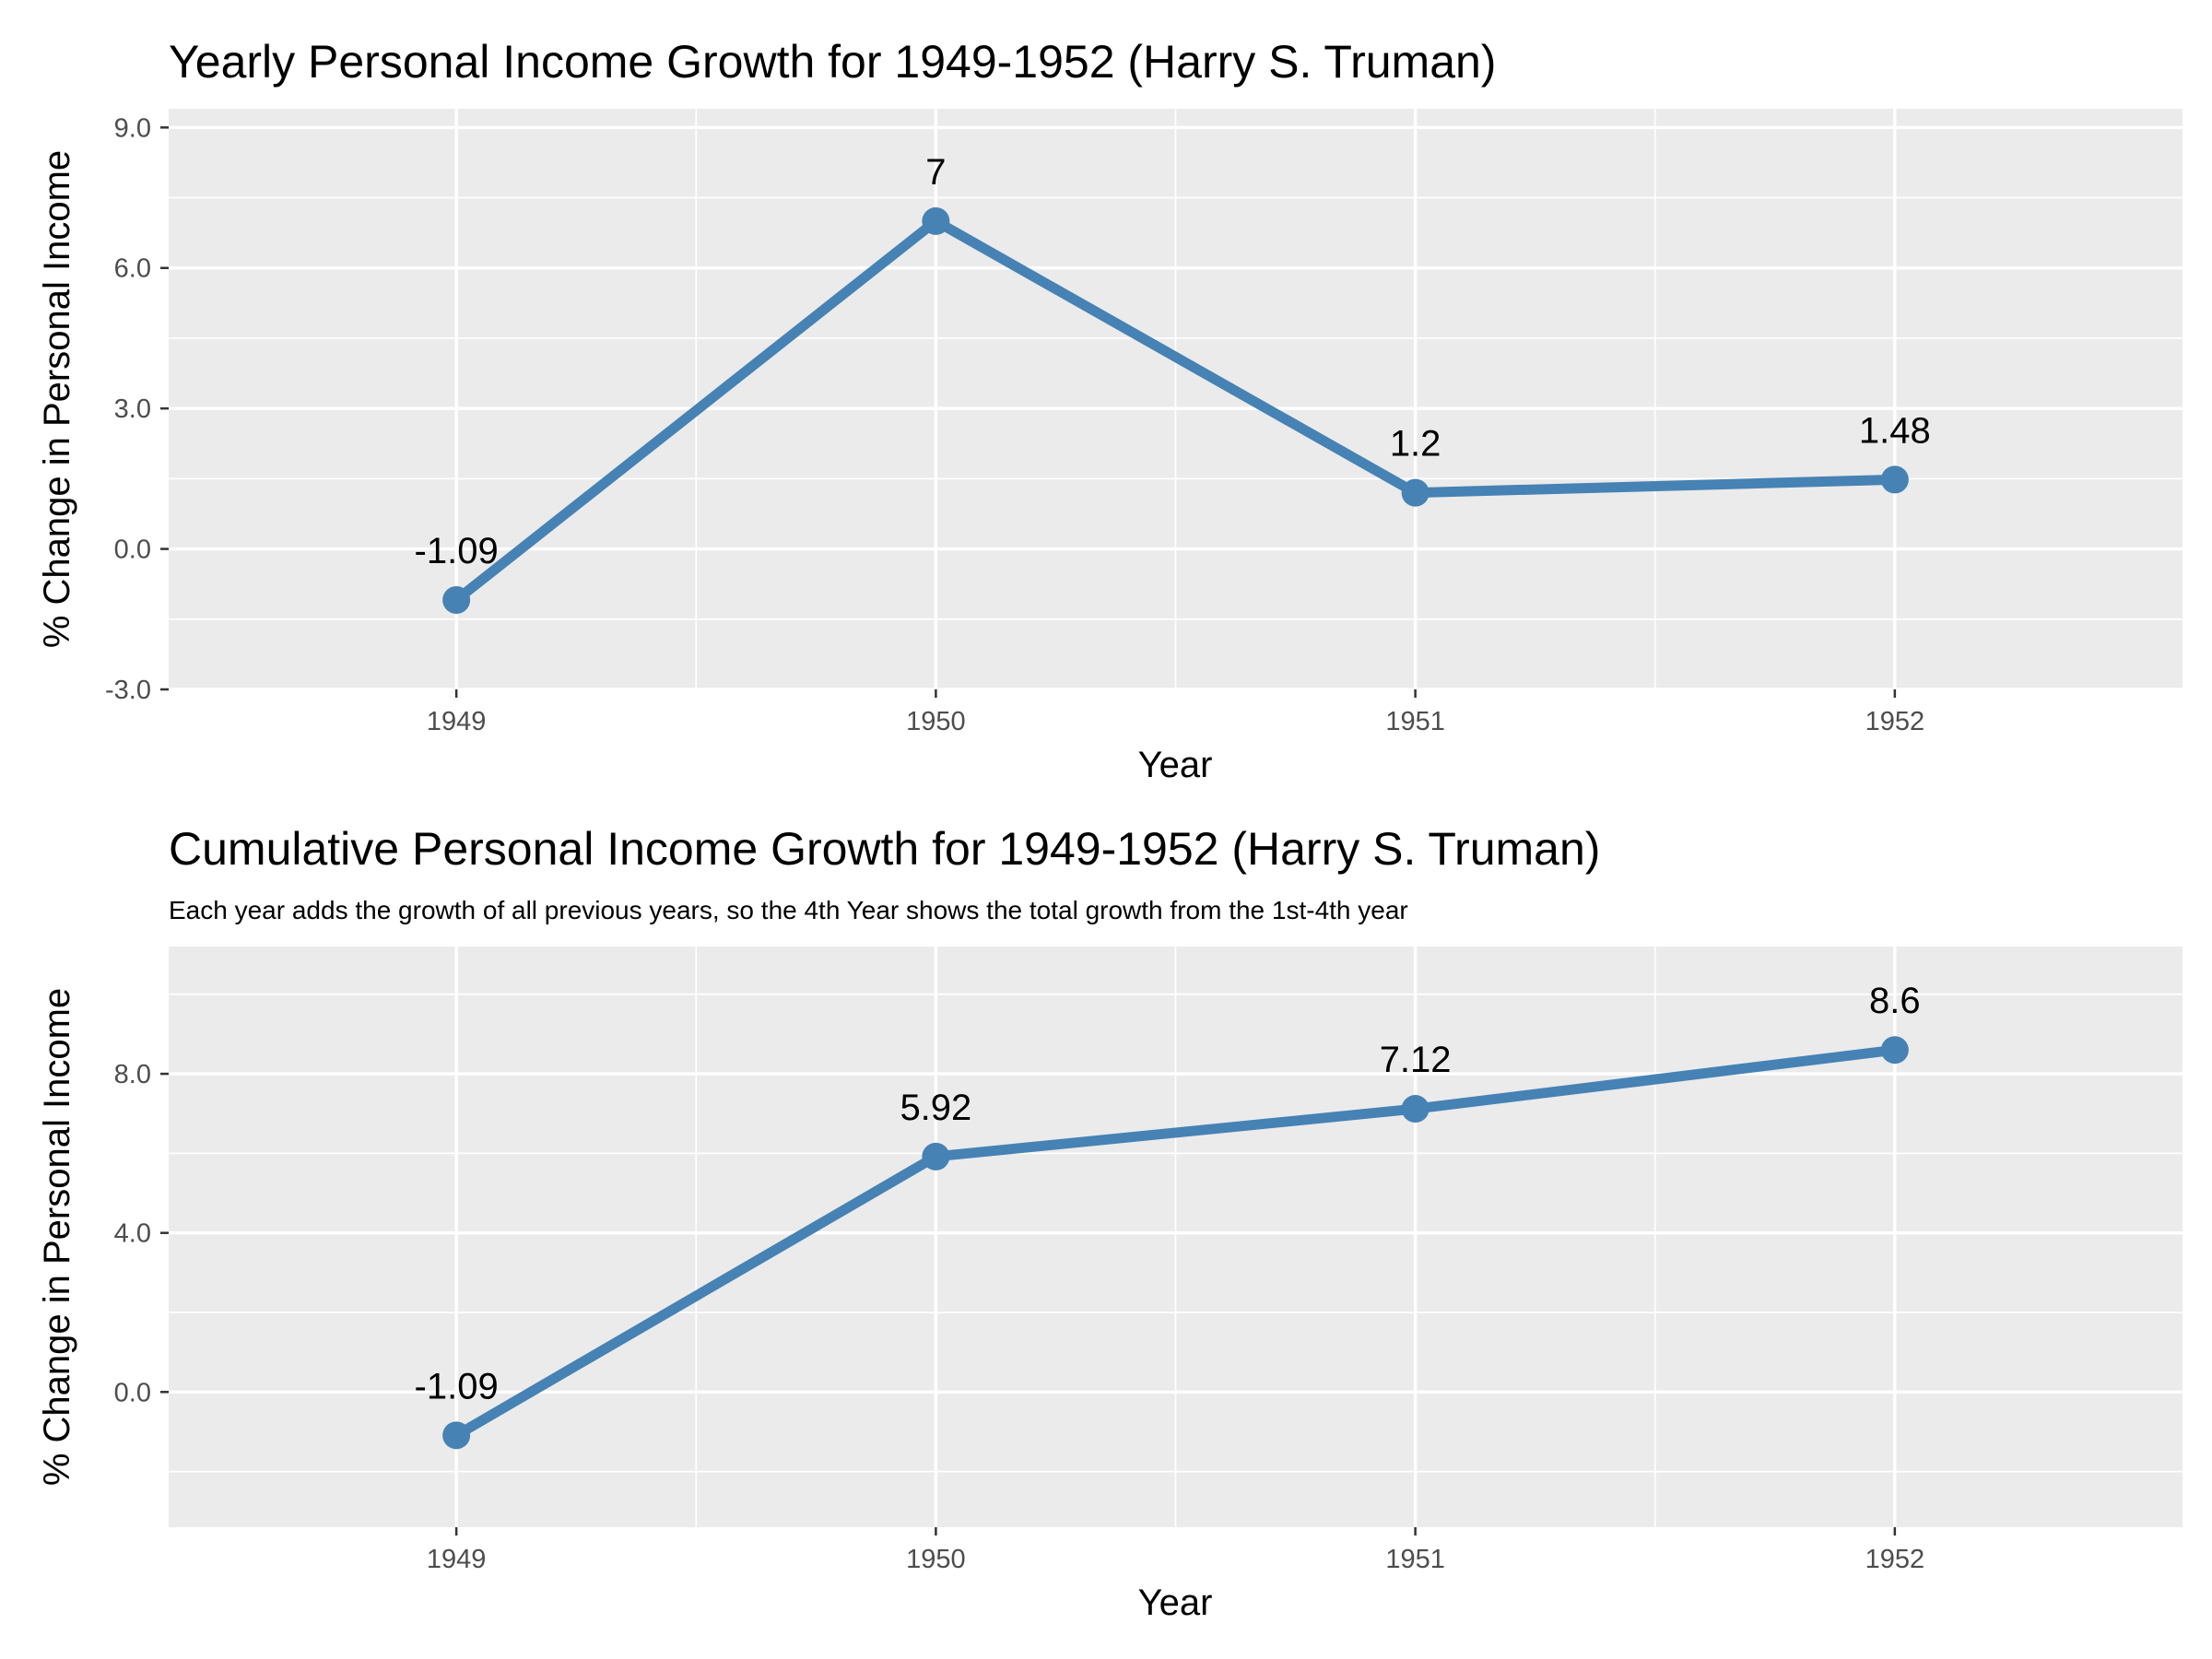 Image resolution: width=2212 pixels, height=1659 pixels. Describe the element at coordinates (132, 1074) in the screenshot. I see `y-tick-label: 8.0` at that location.